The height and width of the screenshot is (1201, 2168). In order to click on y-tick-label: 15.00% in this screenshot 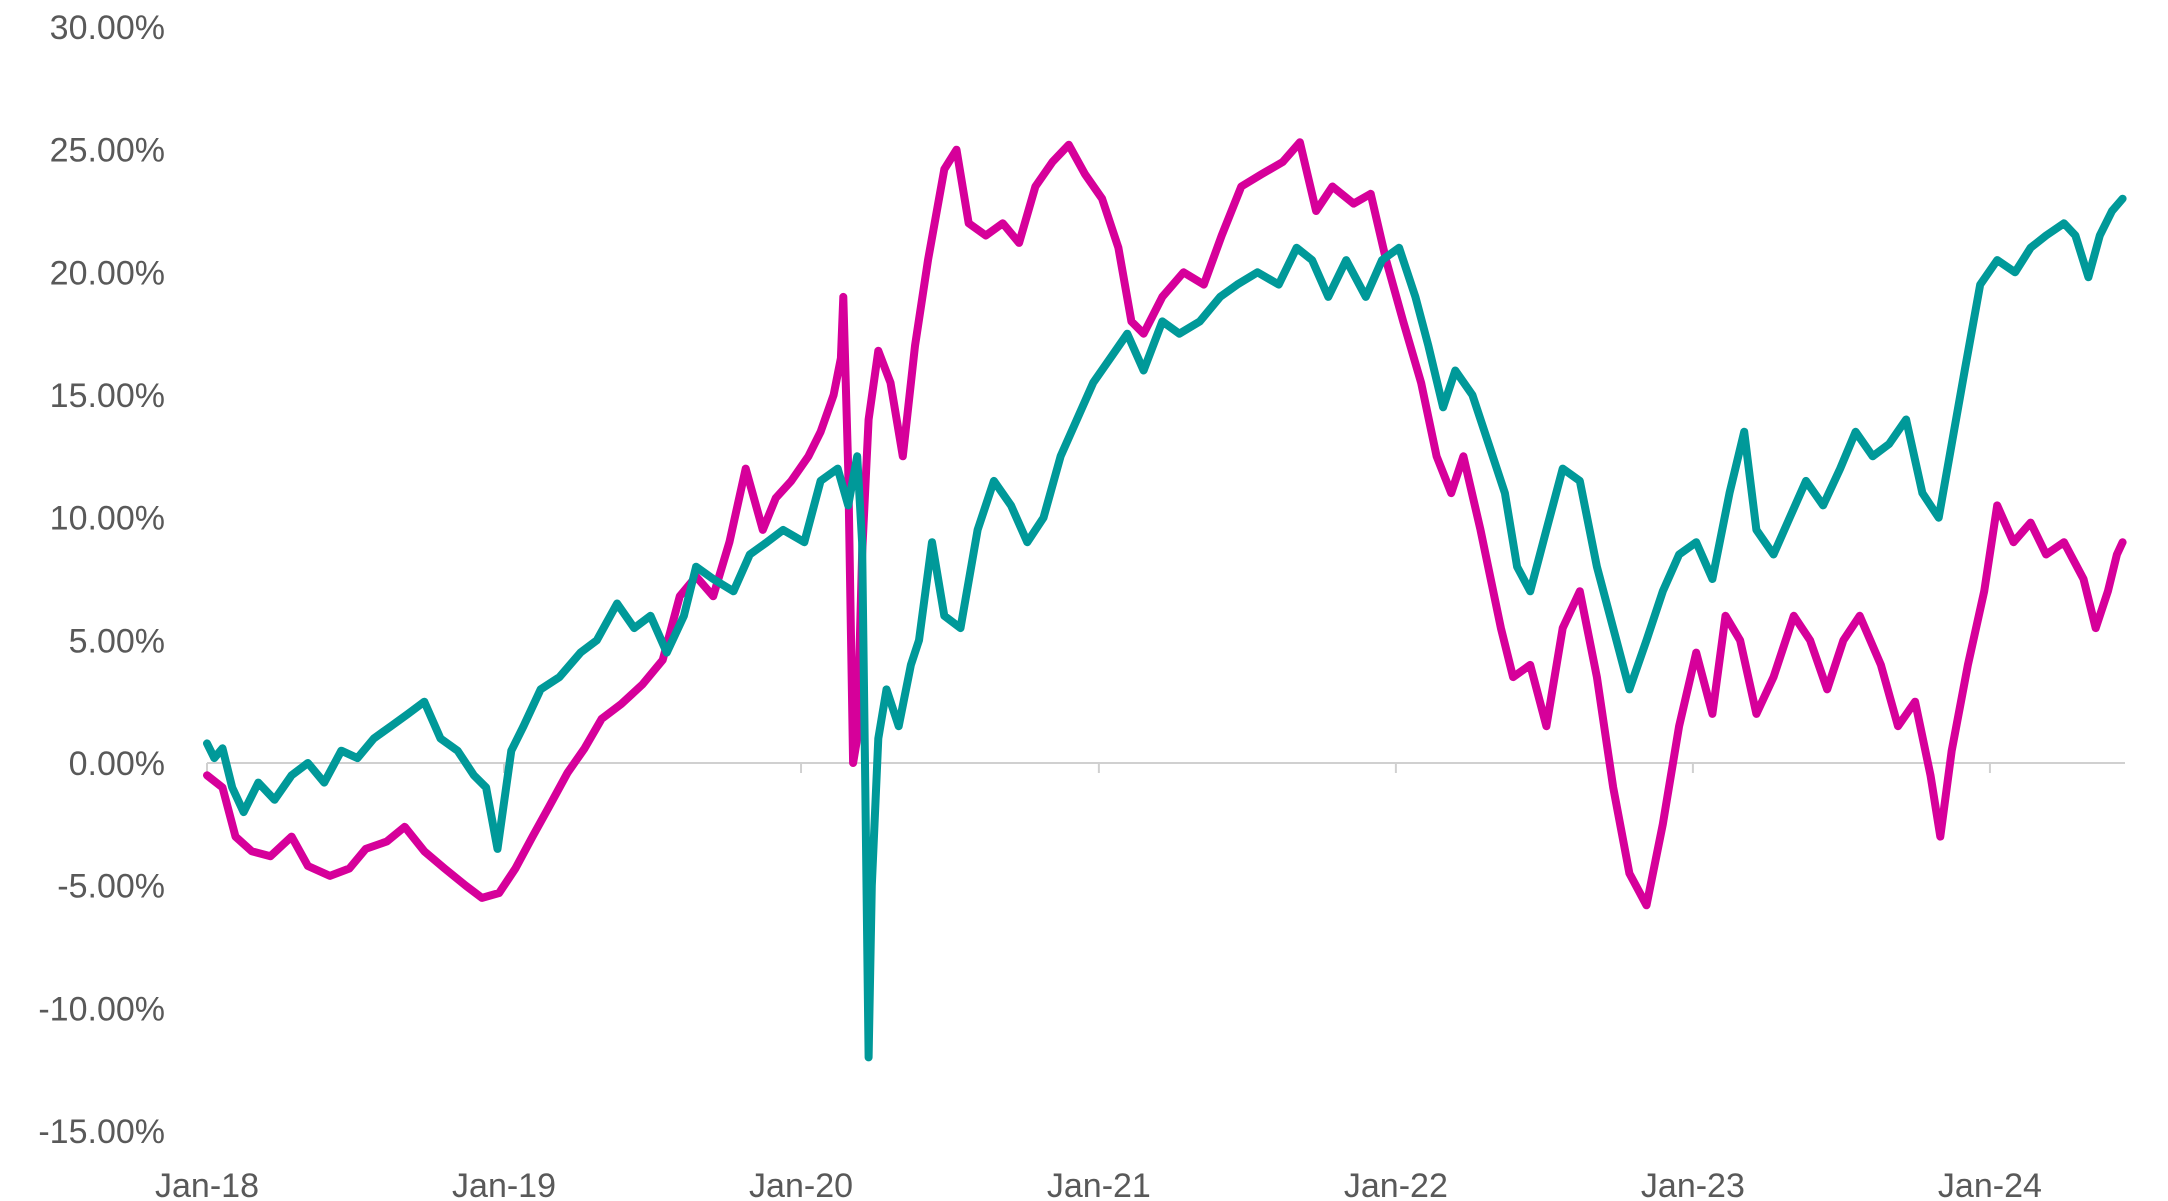, I will do `click(107, 396)`.